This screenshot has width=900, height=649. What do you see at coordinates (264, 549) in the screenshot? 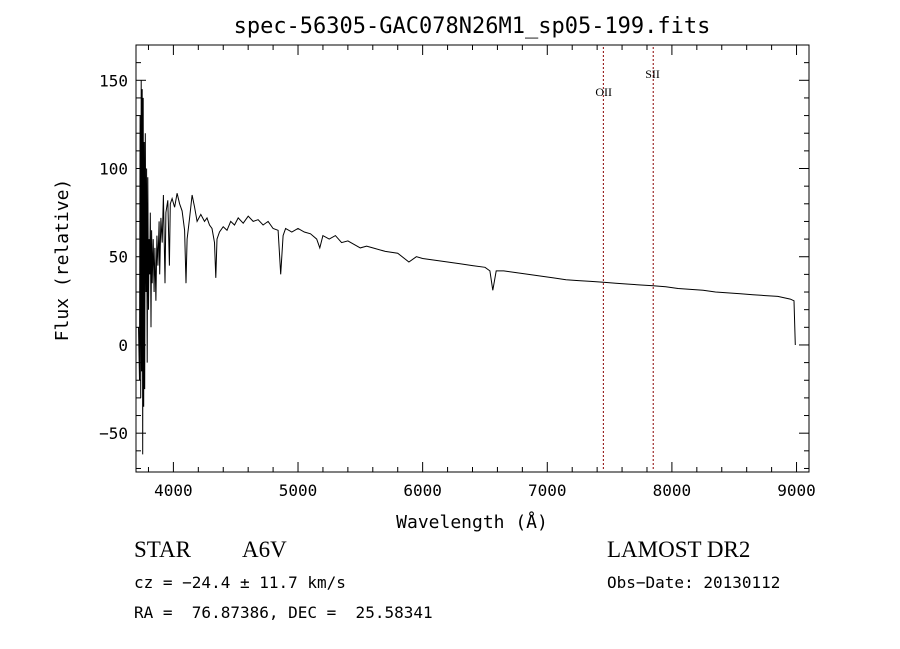
I see `object-subclass: A6V` at bounding box center [264, 549].